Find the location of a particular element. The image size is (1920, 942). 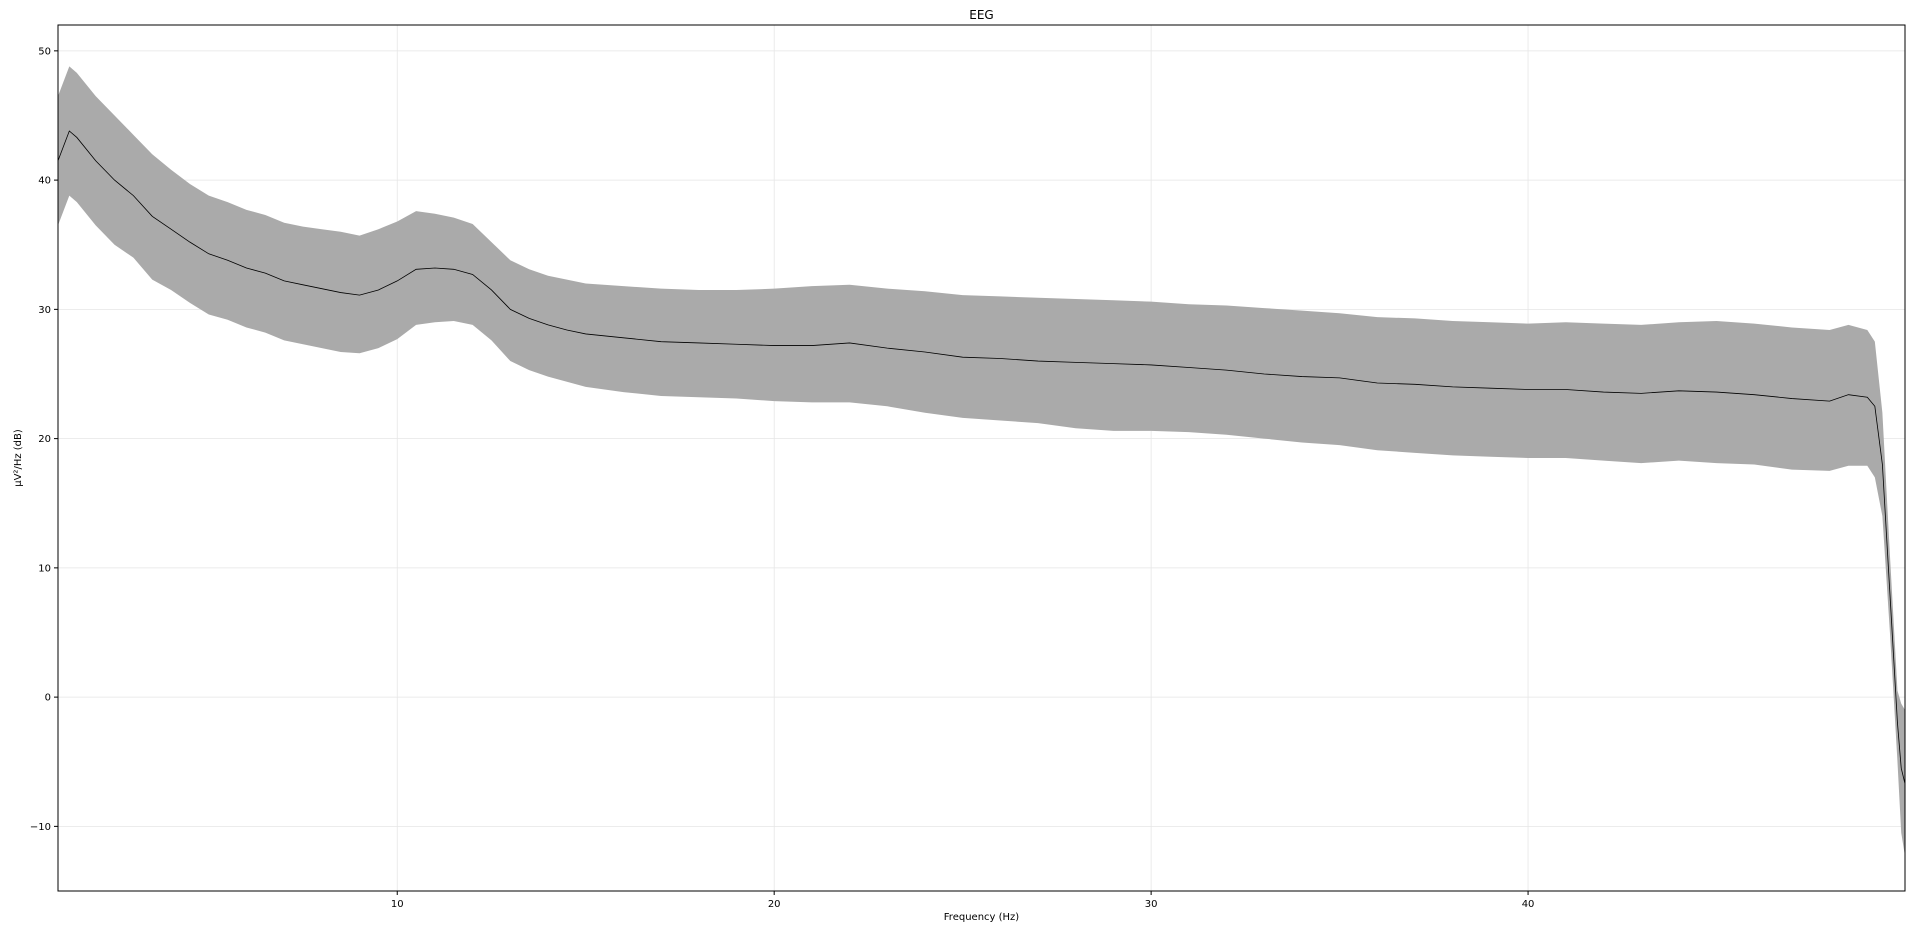

y-tick-label: 20 is located at coordinates (44, 439).